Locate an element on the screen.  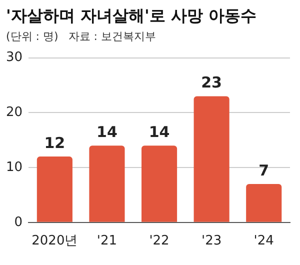
x-tick-label: '23 is located at coordinates (212, 241).